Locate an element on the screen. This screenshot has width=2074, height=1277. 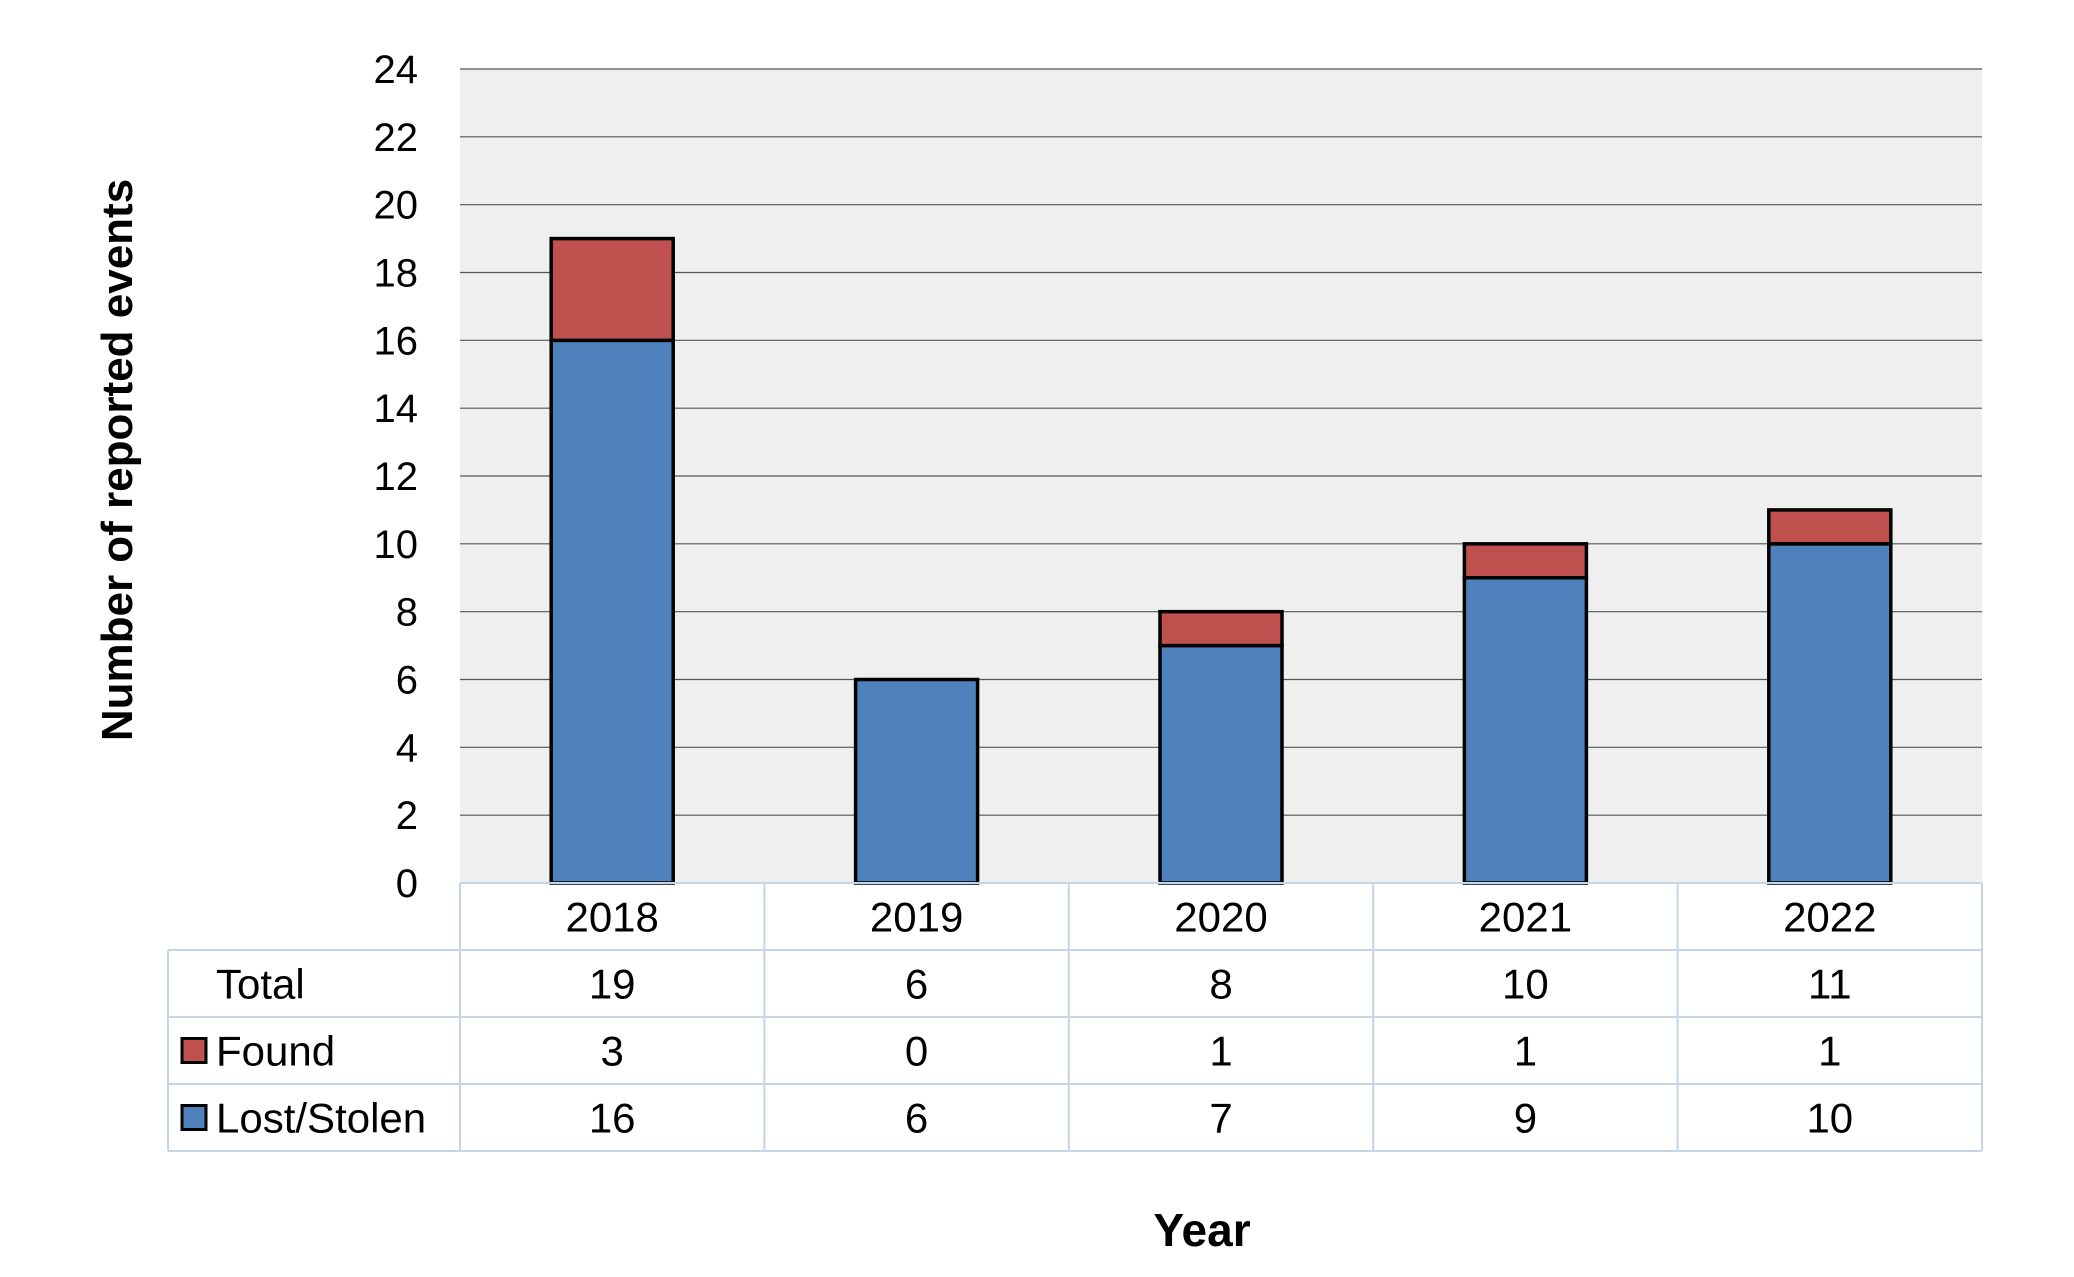
x-category-label: 2022 is located at coordinates (1829, 917).